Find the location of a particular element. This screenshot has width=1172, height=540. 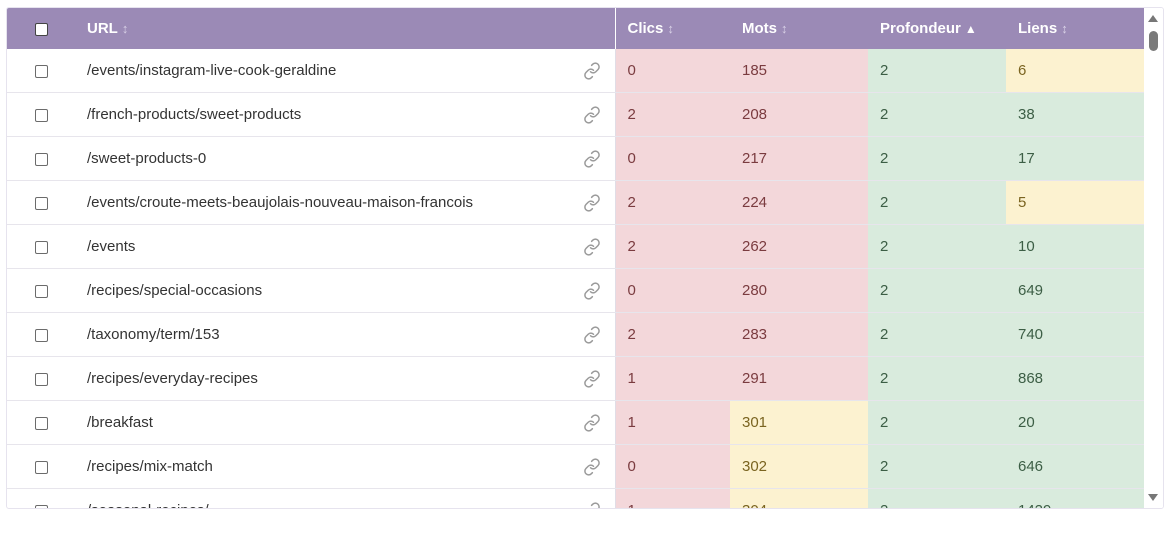

vertical-scrollbar is located at coordinates (1153, 258).